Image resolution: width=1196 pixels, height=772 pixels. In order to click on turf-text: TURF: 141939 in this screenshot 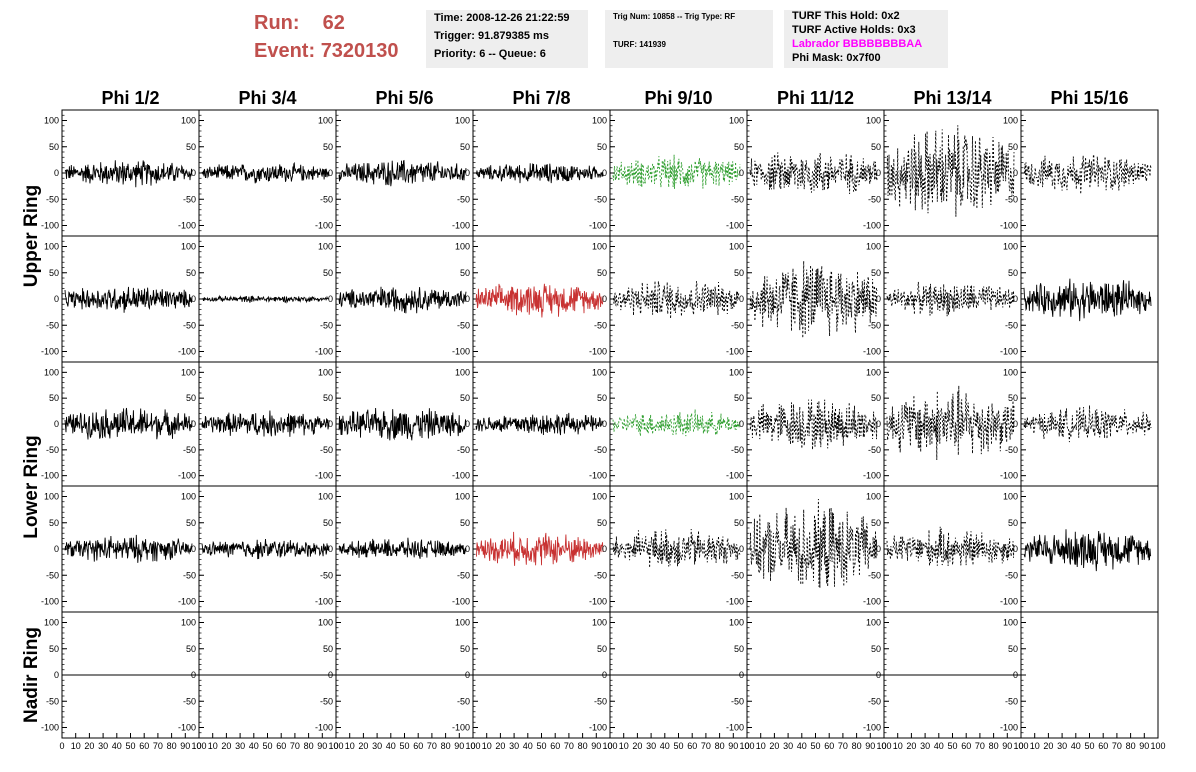, I will do `click(639, 44)`.